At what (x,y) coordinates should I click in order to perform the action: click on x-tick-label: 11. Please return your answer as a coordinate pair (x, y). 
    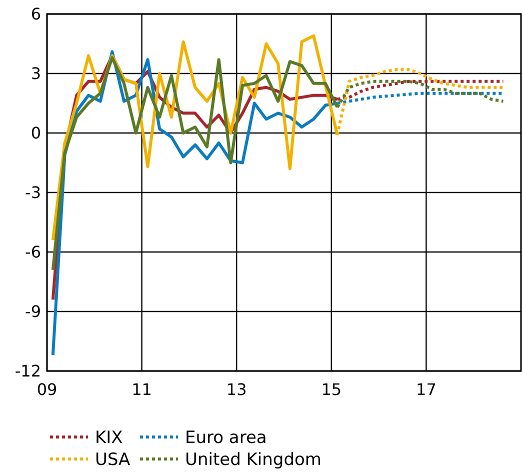
    Looking at the image, I should click on (142, 389).